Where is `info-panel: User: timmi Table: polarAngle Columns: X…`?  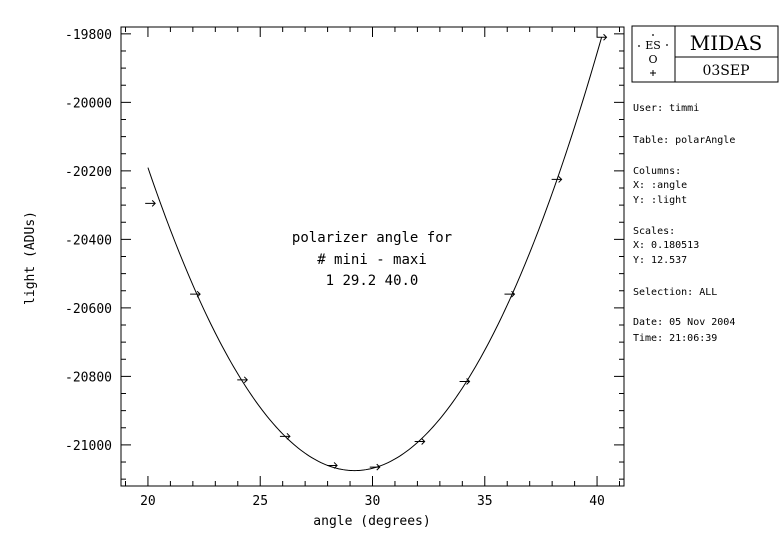 info-panel: User: timmi Table: polarAngle Columns: X… is located at coordinates (684, 223).